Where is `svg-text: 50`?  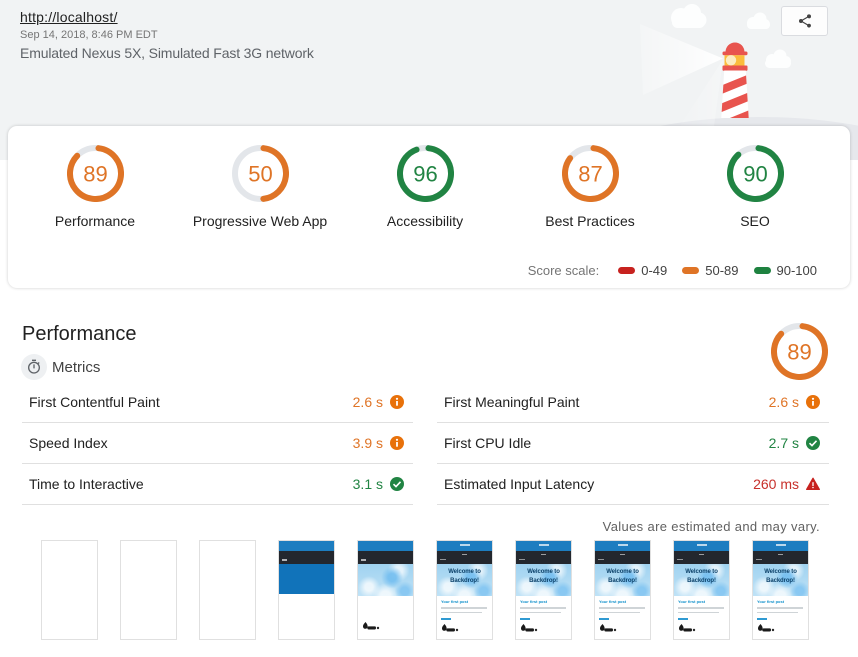 svg-text: 50 is located at coordinates (260, 173).